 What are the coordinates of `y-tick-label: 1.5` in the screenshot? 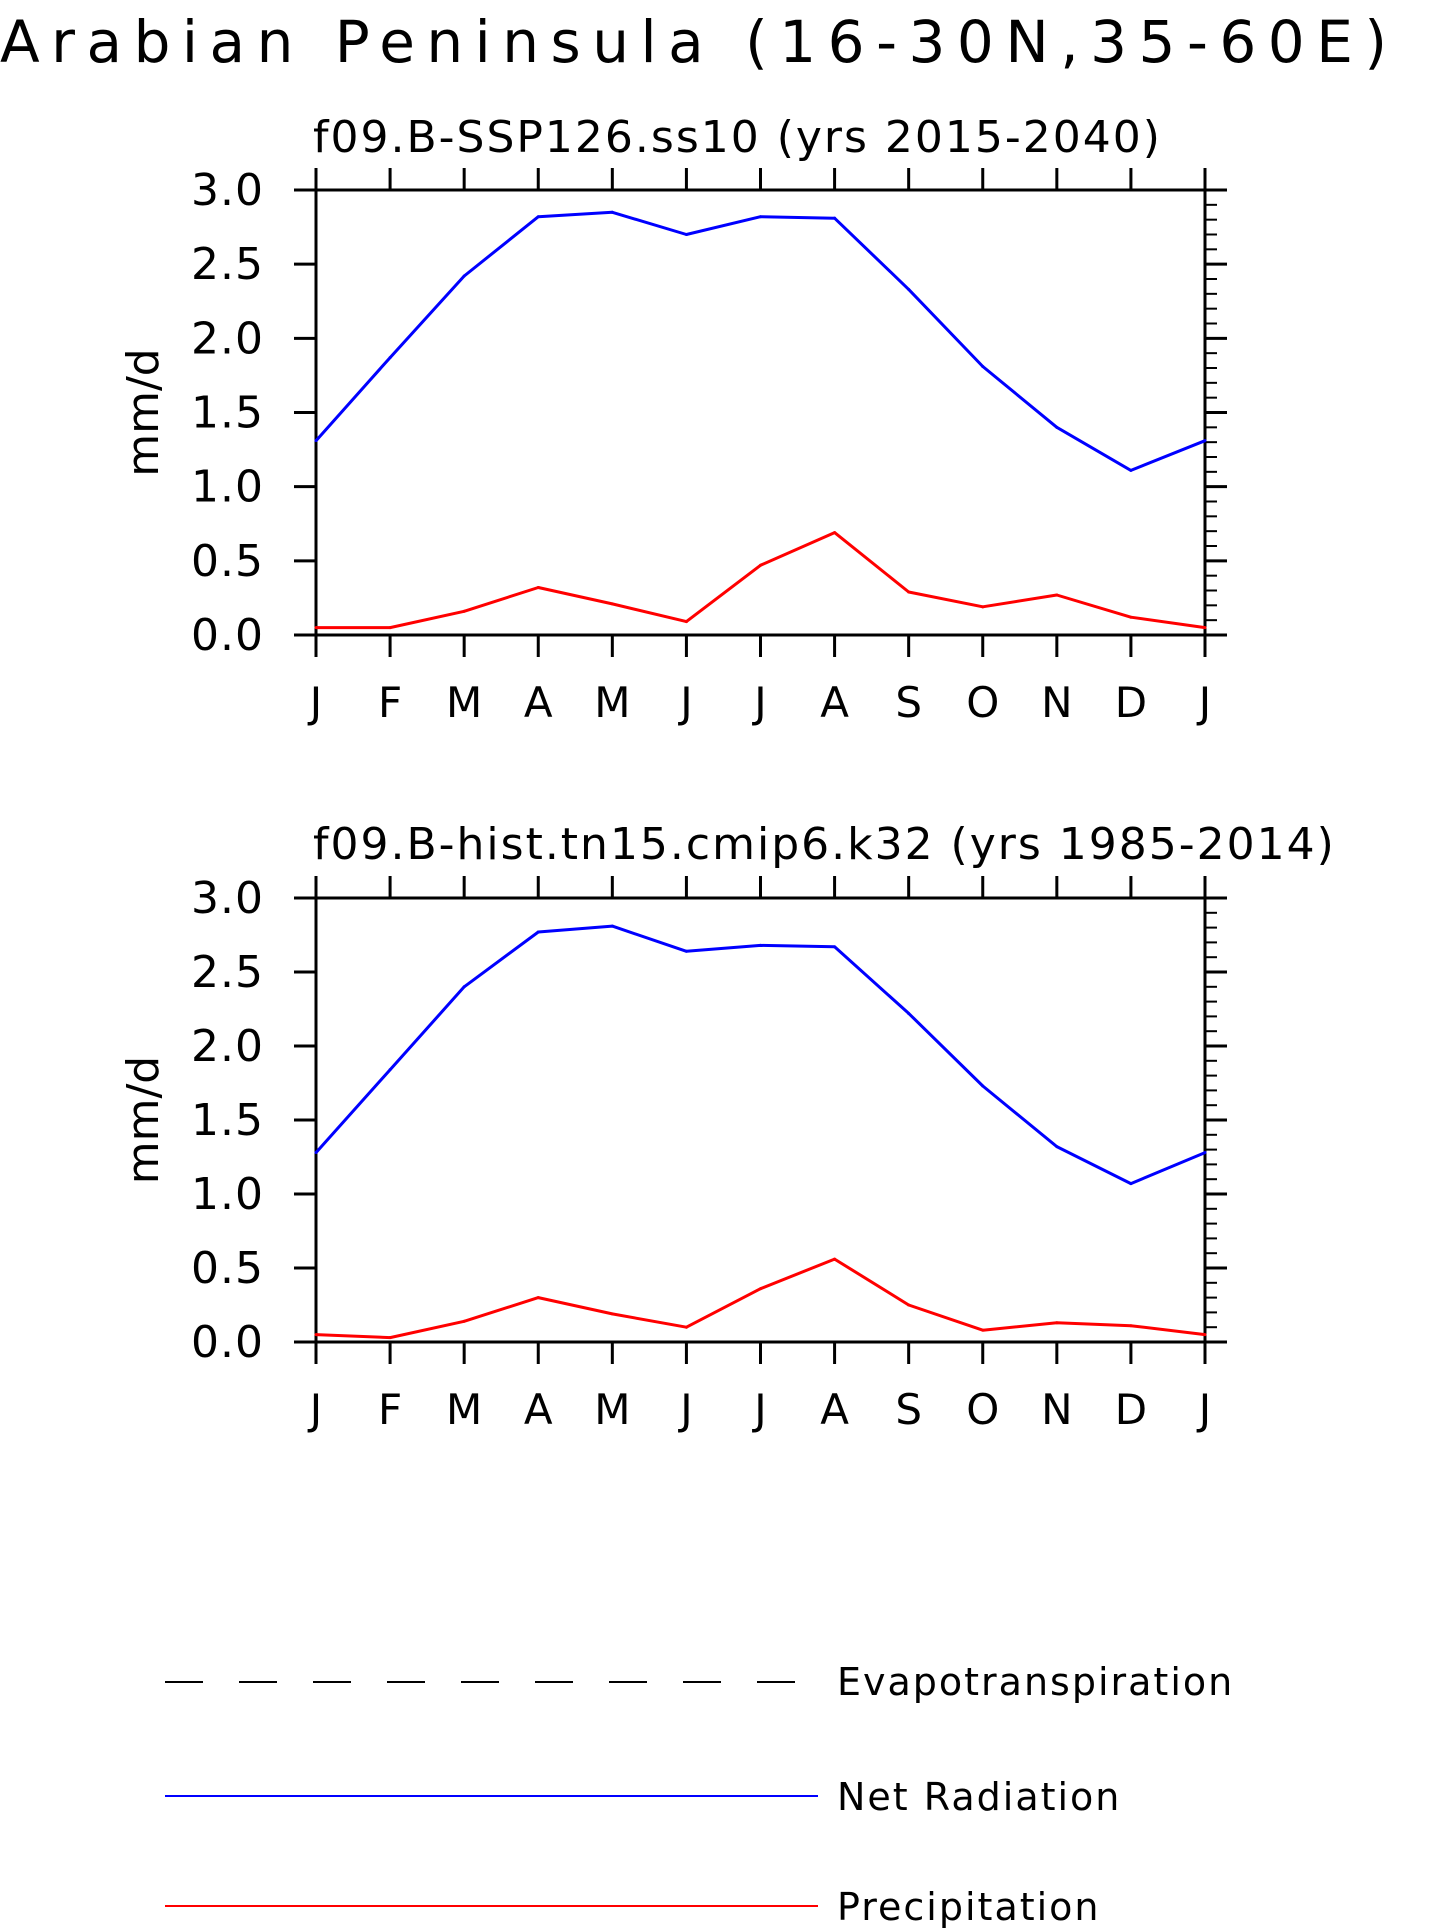 It's located at (227, 1120).